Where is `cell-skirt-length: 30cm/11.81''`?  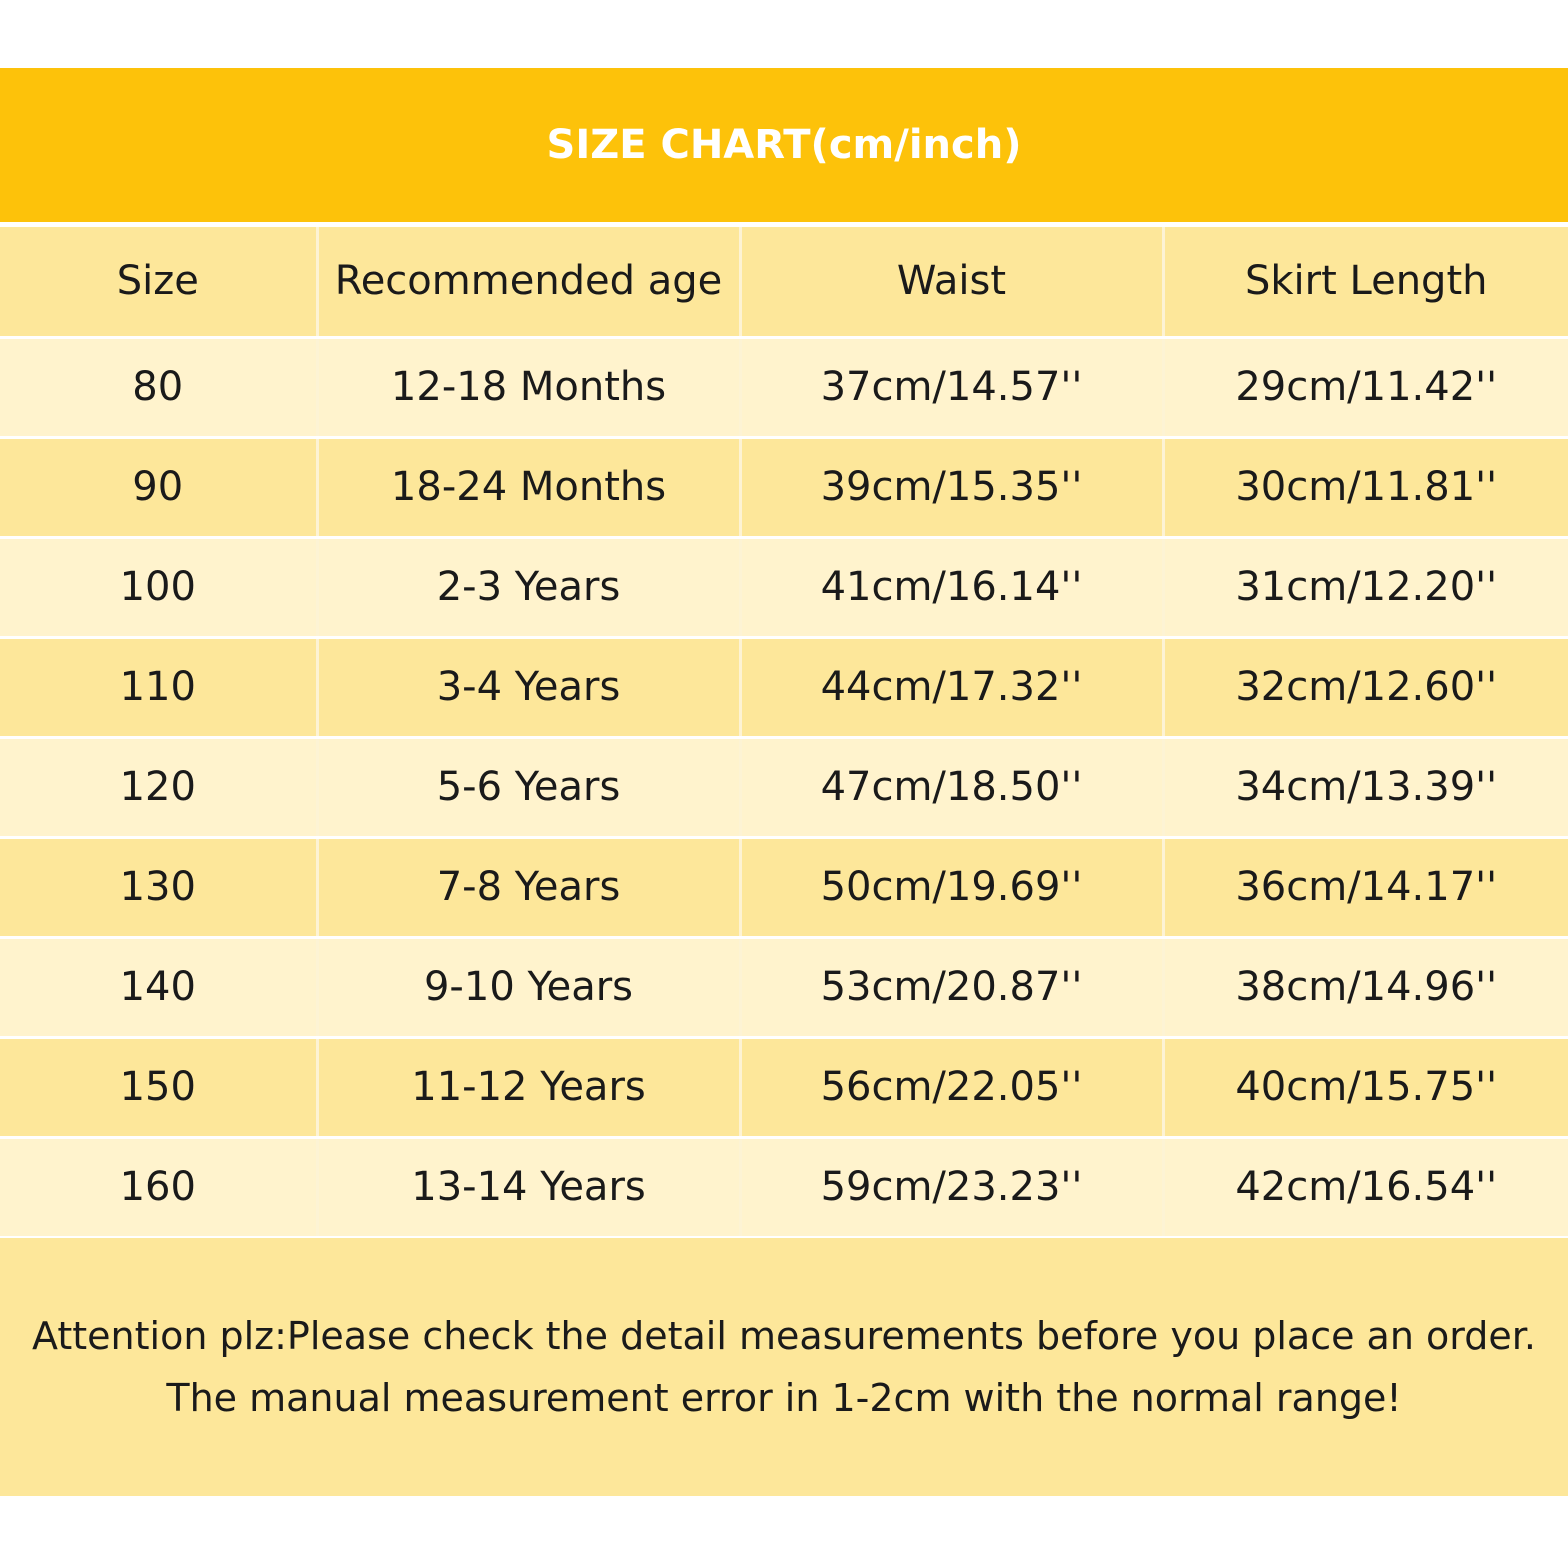
cell-skirt-length: 30cm/11.81'' is located at coordinates (1365, 488).